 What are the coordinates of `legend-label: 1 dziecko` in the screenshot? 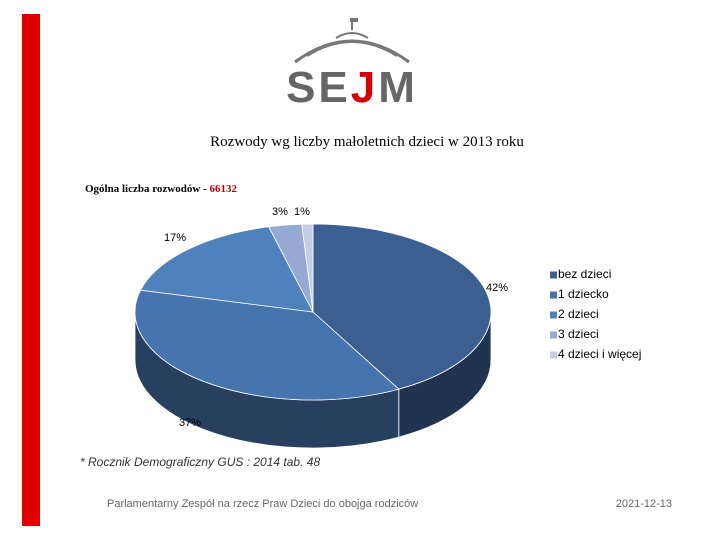 It's located at (583, 294).